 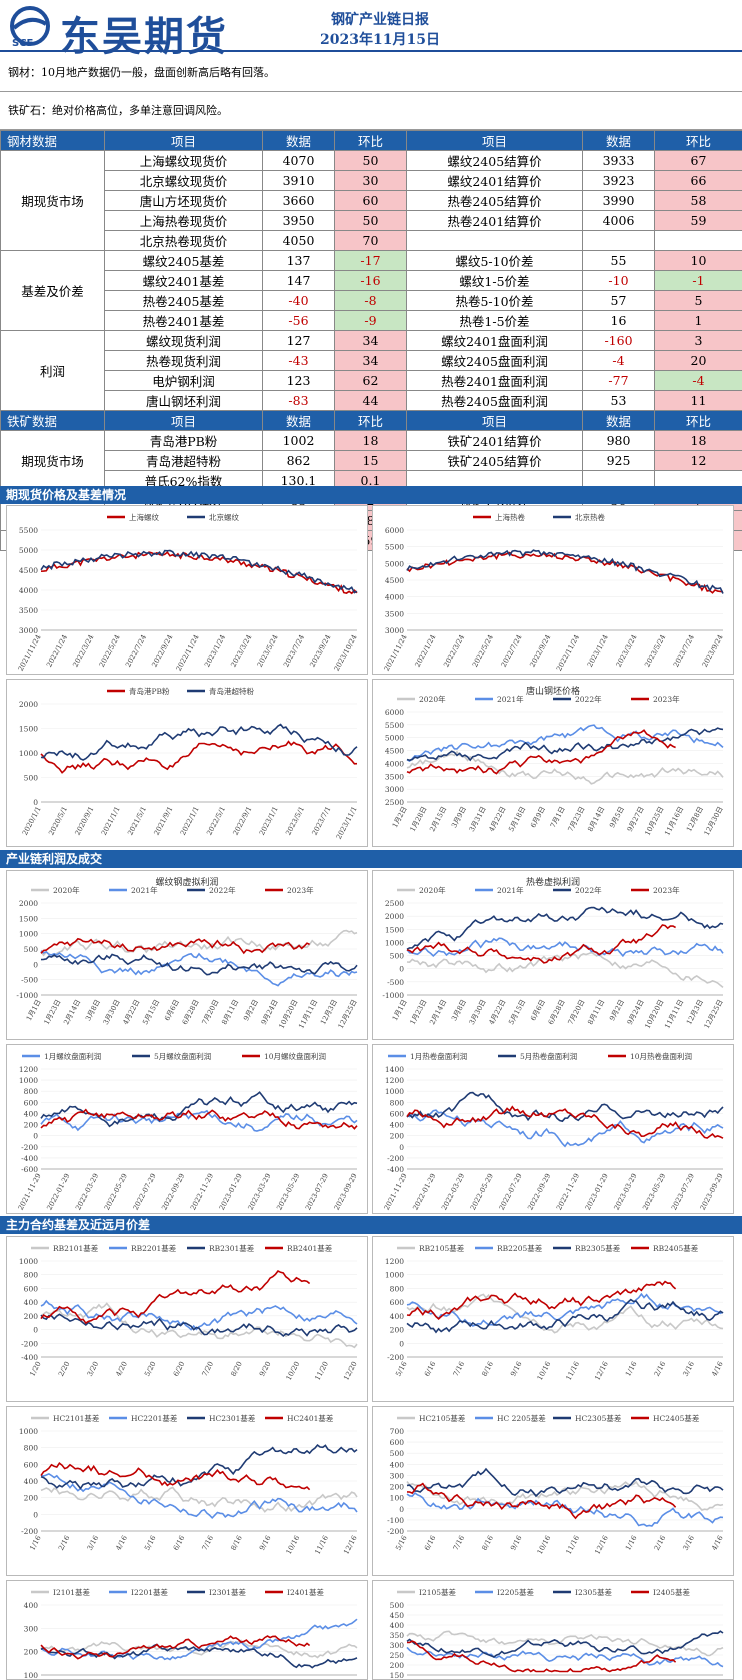 I want to click on report-date: 2023年11月15日, so click(x=380, y=40).